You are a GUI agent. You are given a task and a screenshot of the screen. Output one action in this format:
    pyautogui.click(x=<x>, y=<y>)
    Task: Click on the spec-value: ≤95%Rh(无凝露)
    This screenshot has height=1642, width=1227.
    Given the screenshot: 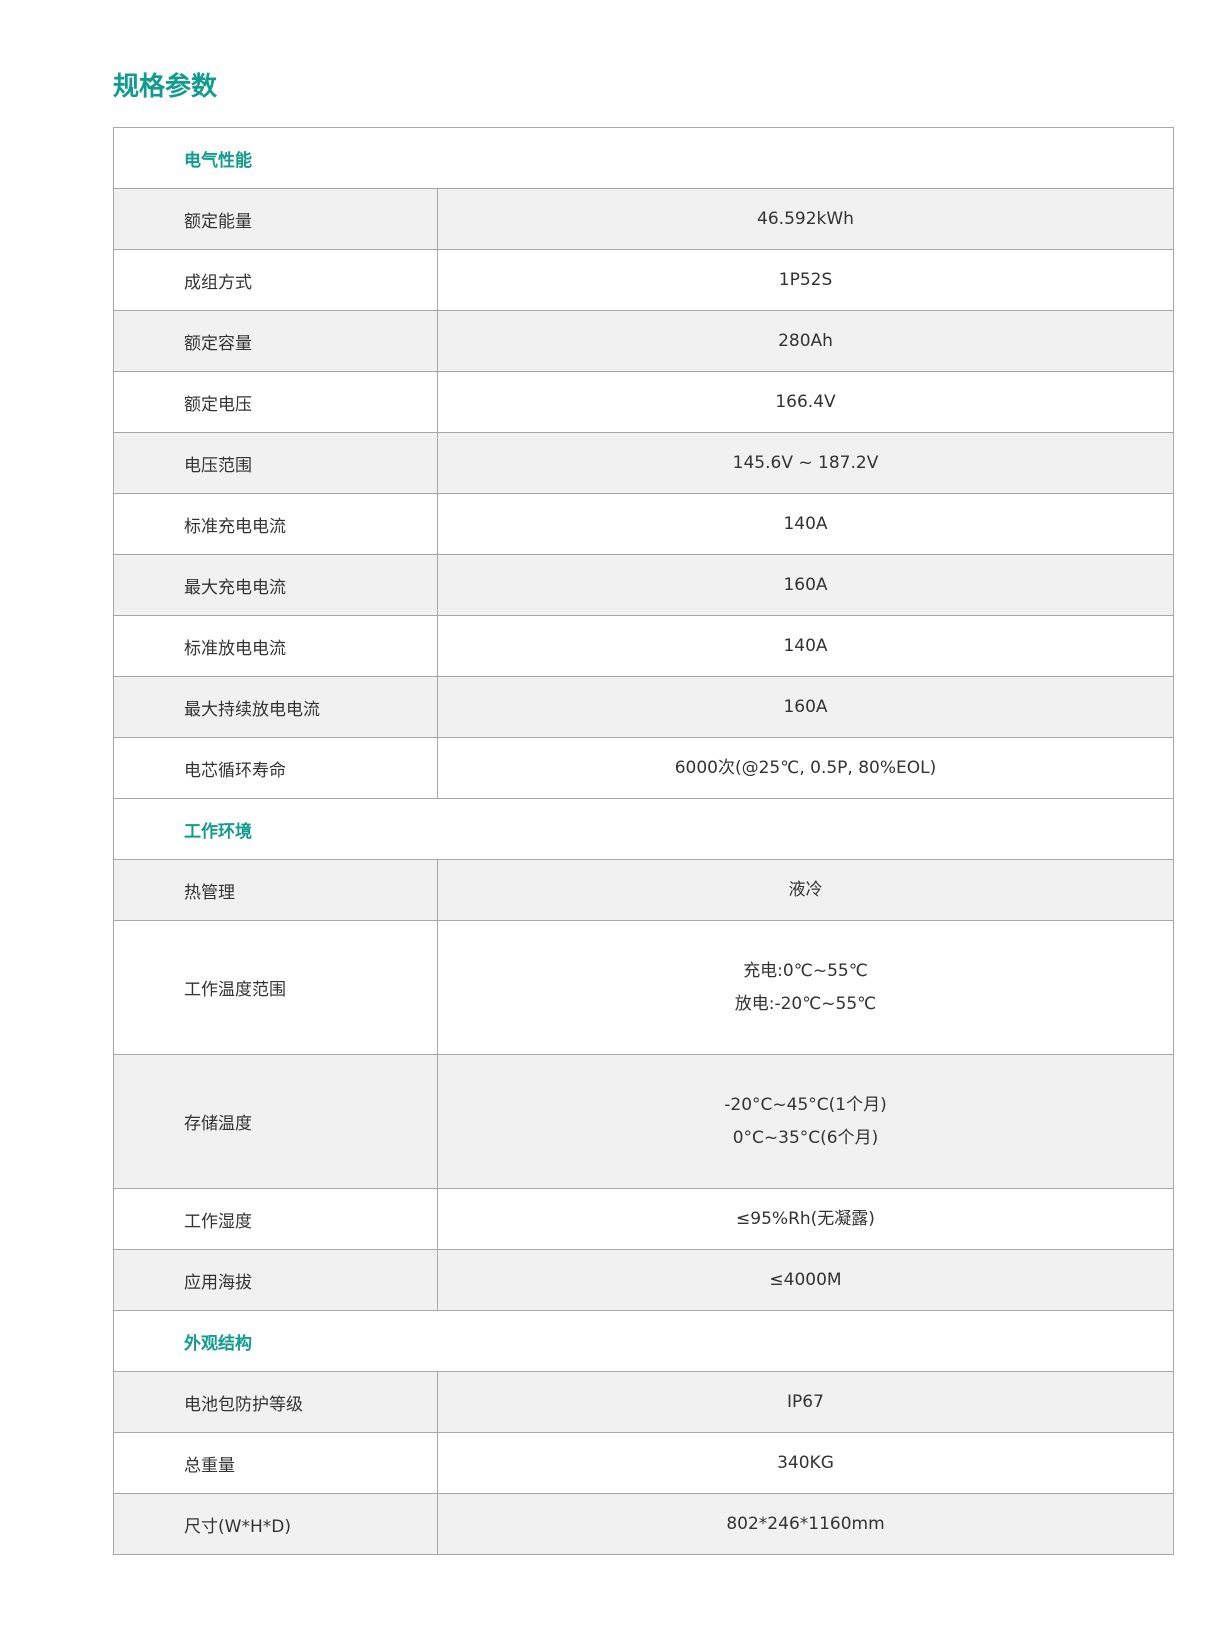 What is the action you would take?
    pyautogui.click(x=805, y=1219)
    